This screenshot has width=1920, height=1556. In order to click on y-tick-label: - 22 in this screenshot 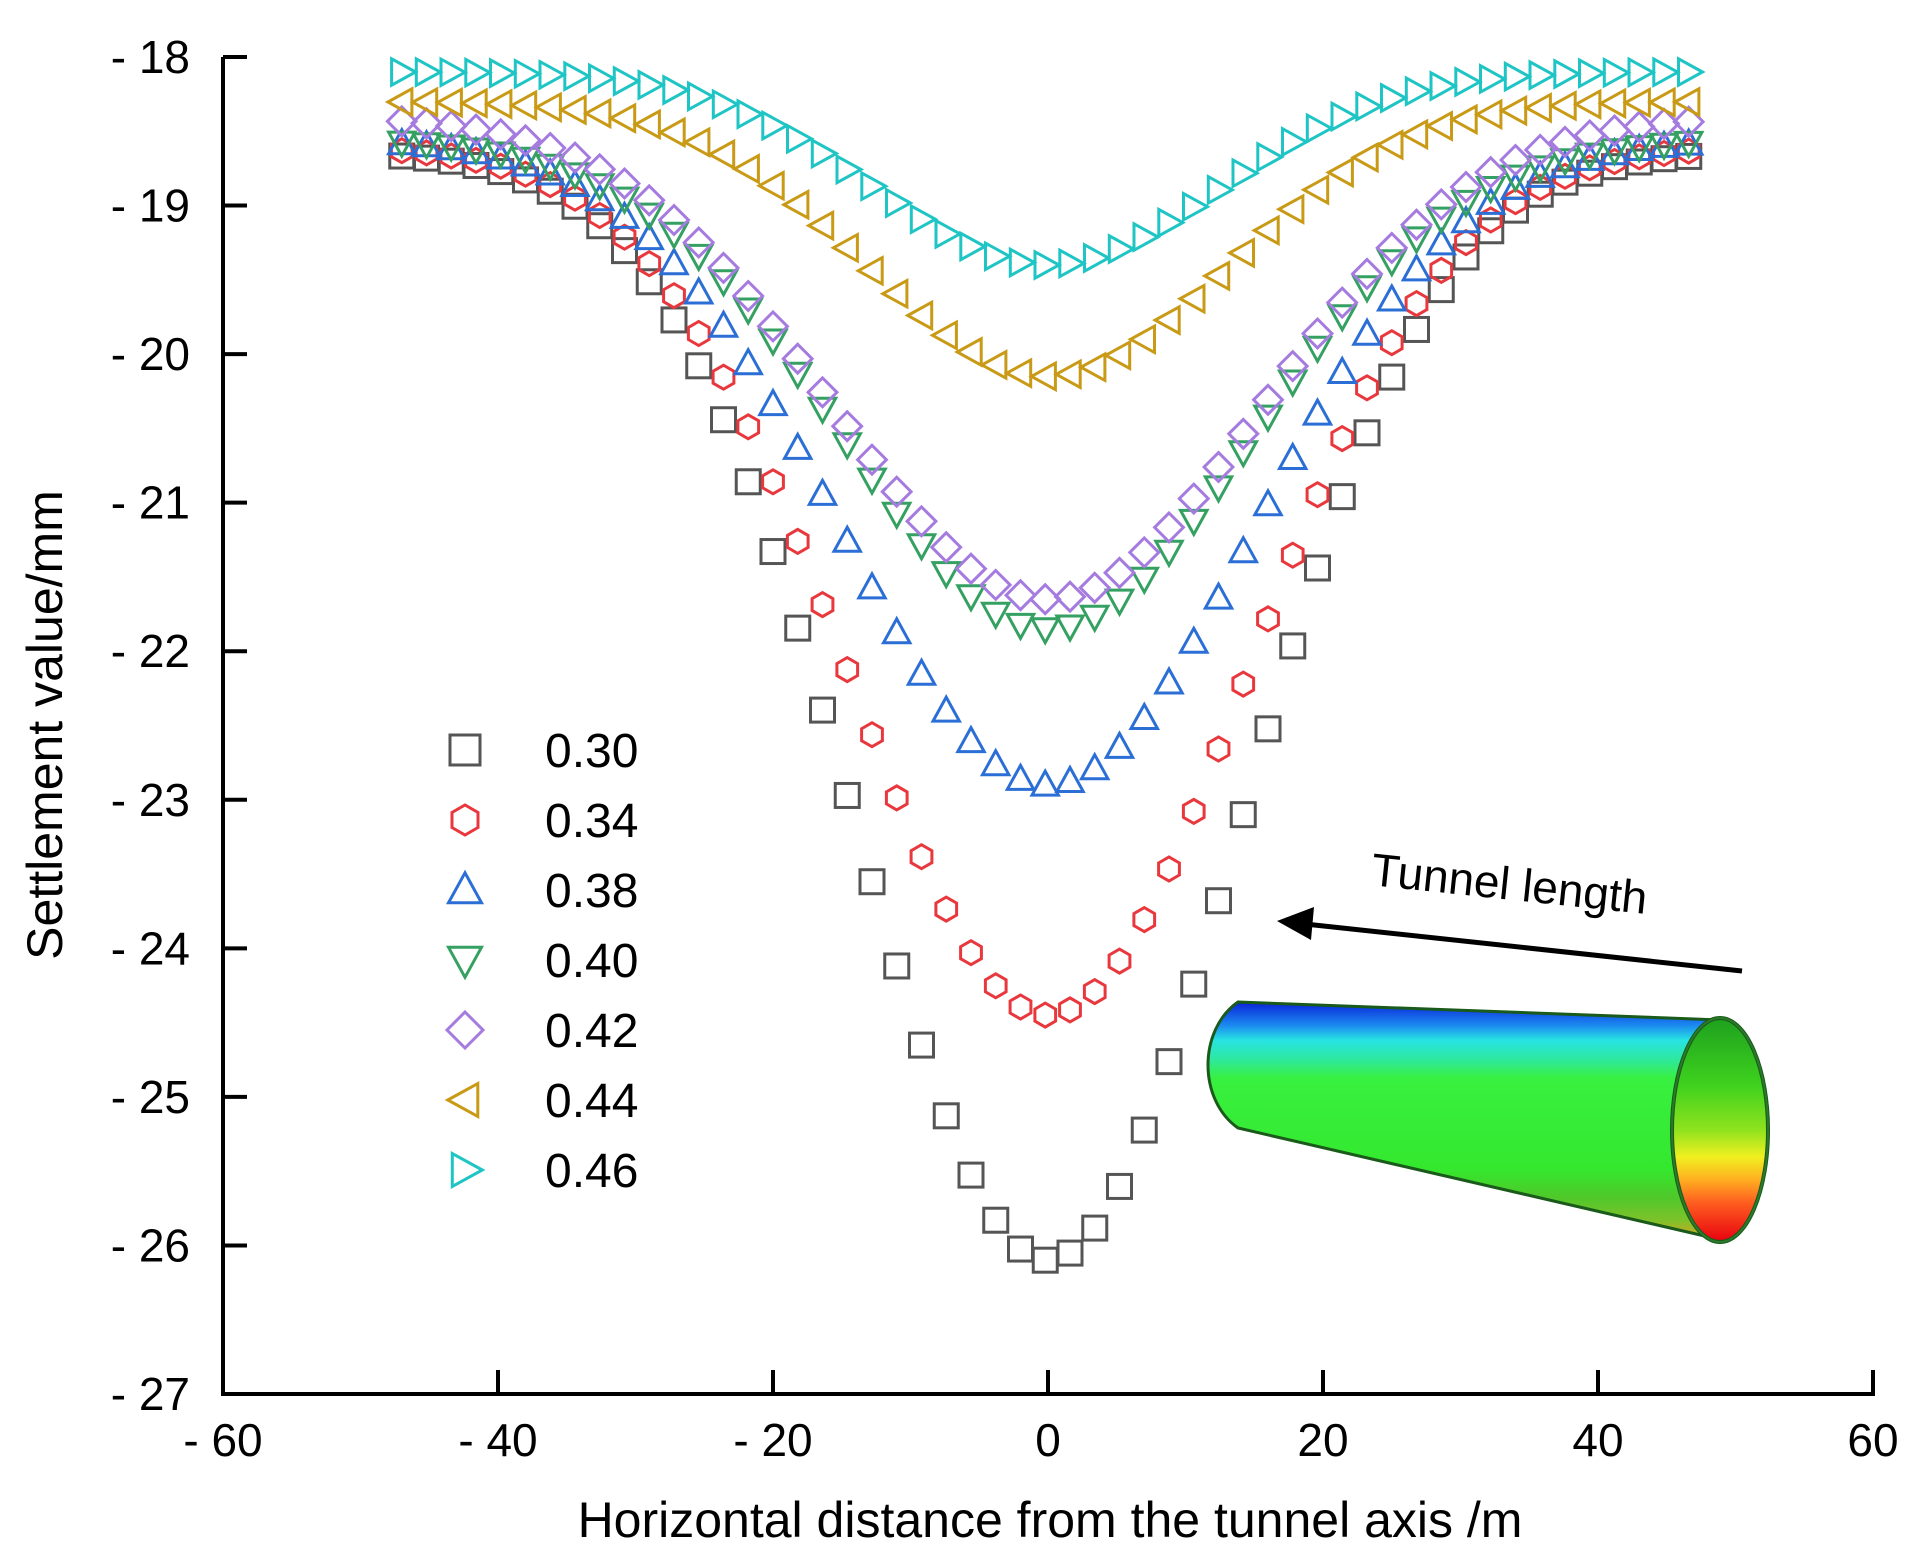, I will do `click(150, 651)`.